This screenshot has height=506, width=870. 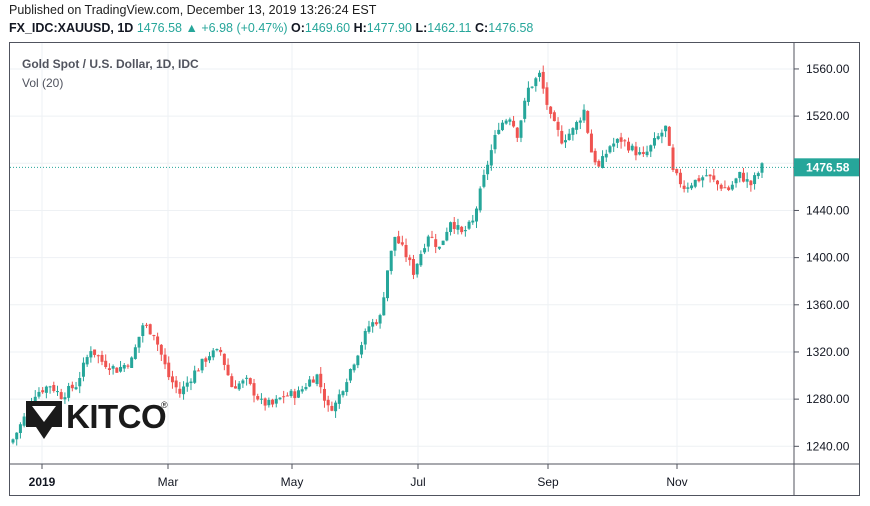 I want to click on low-value: 1462.11, so click(x=449, y=28).